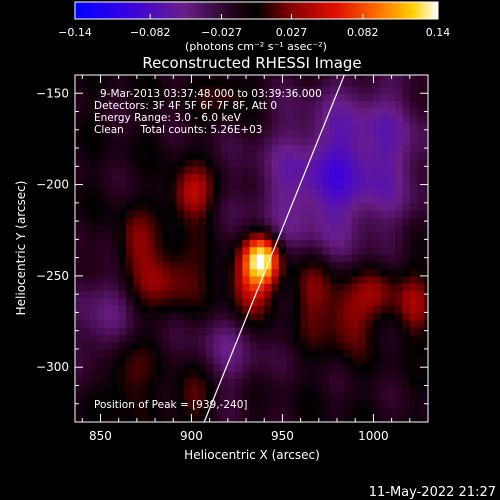 The width and height of the screenshot is (500, 500). Describe the element at coordinates (185, 106) in the screenshot. I see `annotation-detectors: Detectors: 3F 4F 5F 6F 7F 8F, Att 0` at that location.